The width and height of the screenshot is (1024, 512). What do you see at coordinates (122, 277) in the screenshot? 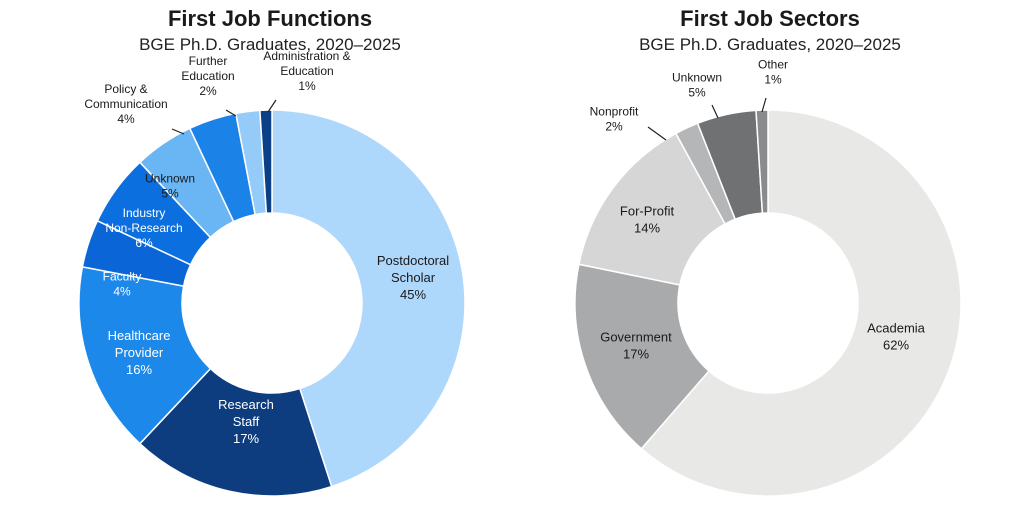
I see `slice-label-line: Faculty` at bounding box center [122, 277].